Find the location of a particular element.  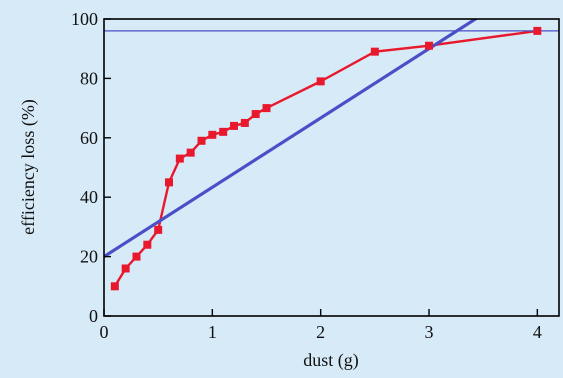

y-tick-label: 0 is located at coordinates (93, 316).